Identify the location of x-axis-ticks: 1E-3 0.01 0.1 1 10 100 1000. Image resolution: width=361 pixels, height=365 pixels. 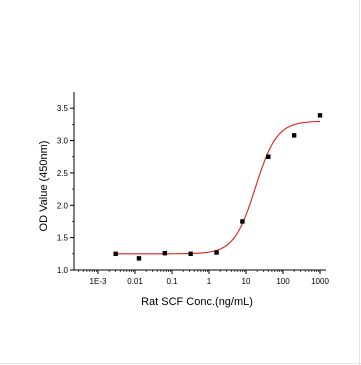
(203, 278).